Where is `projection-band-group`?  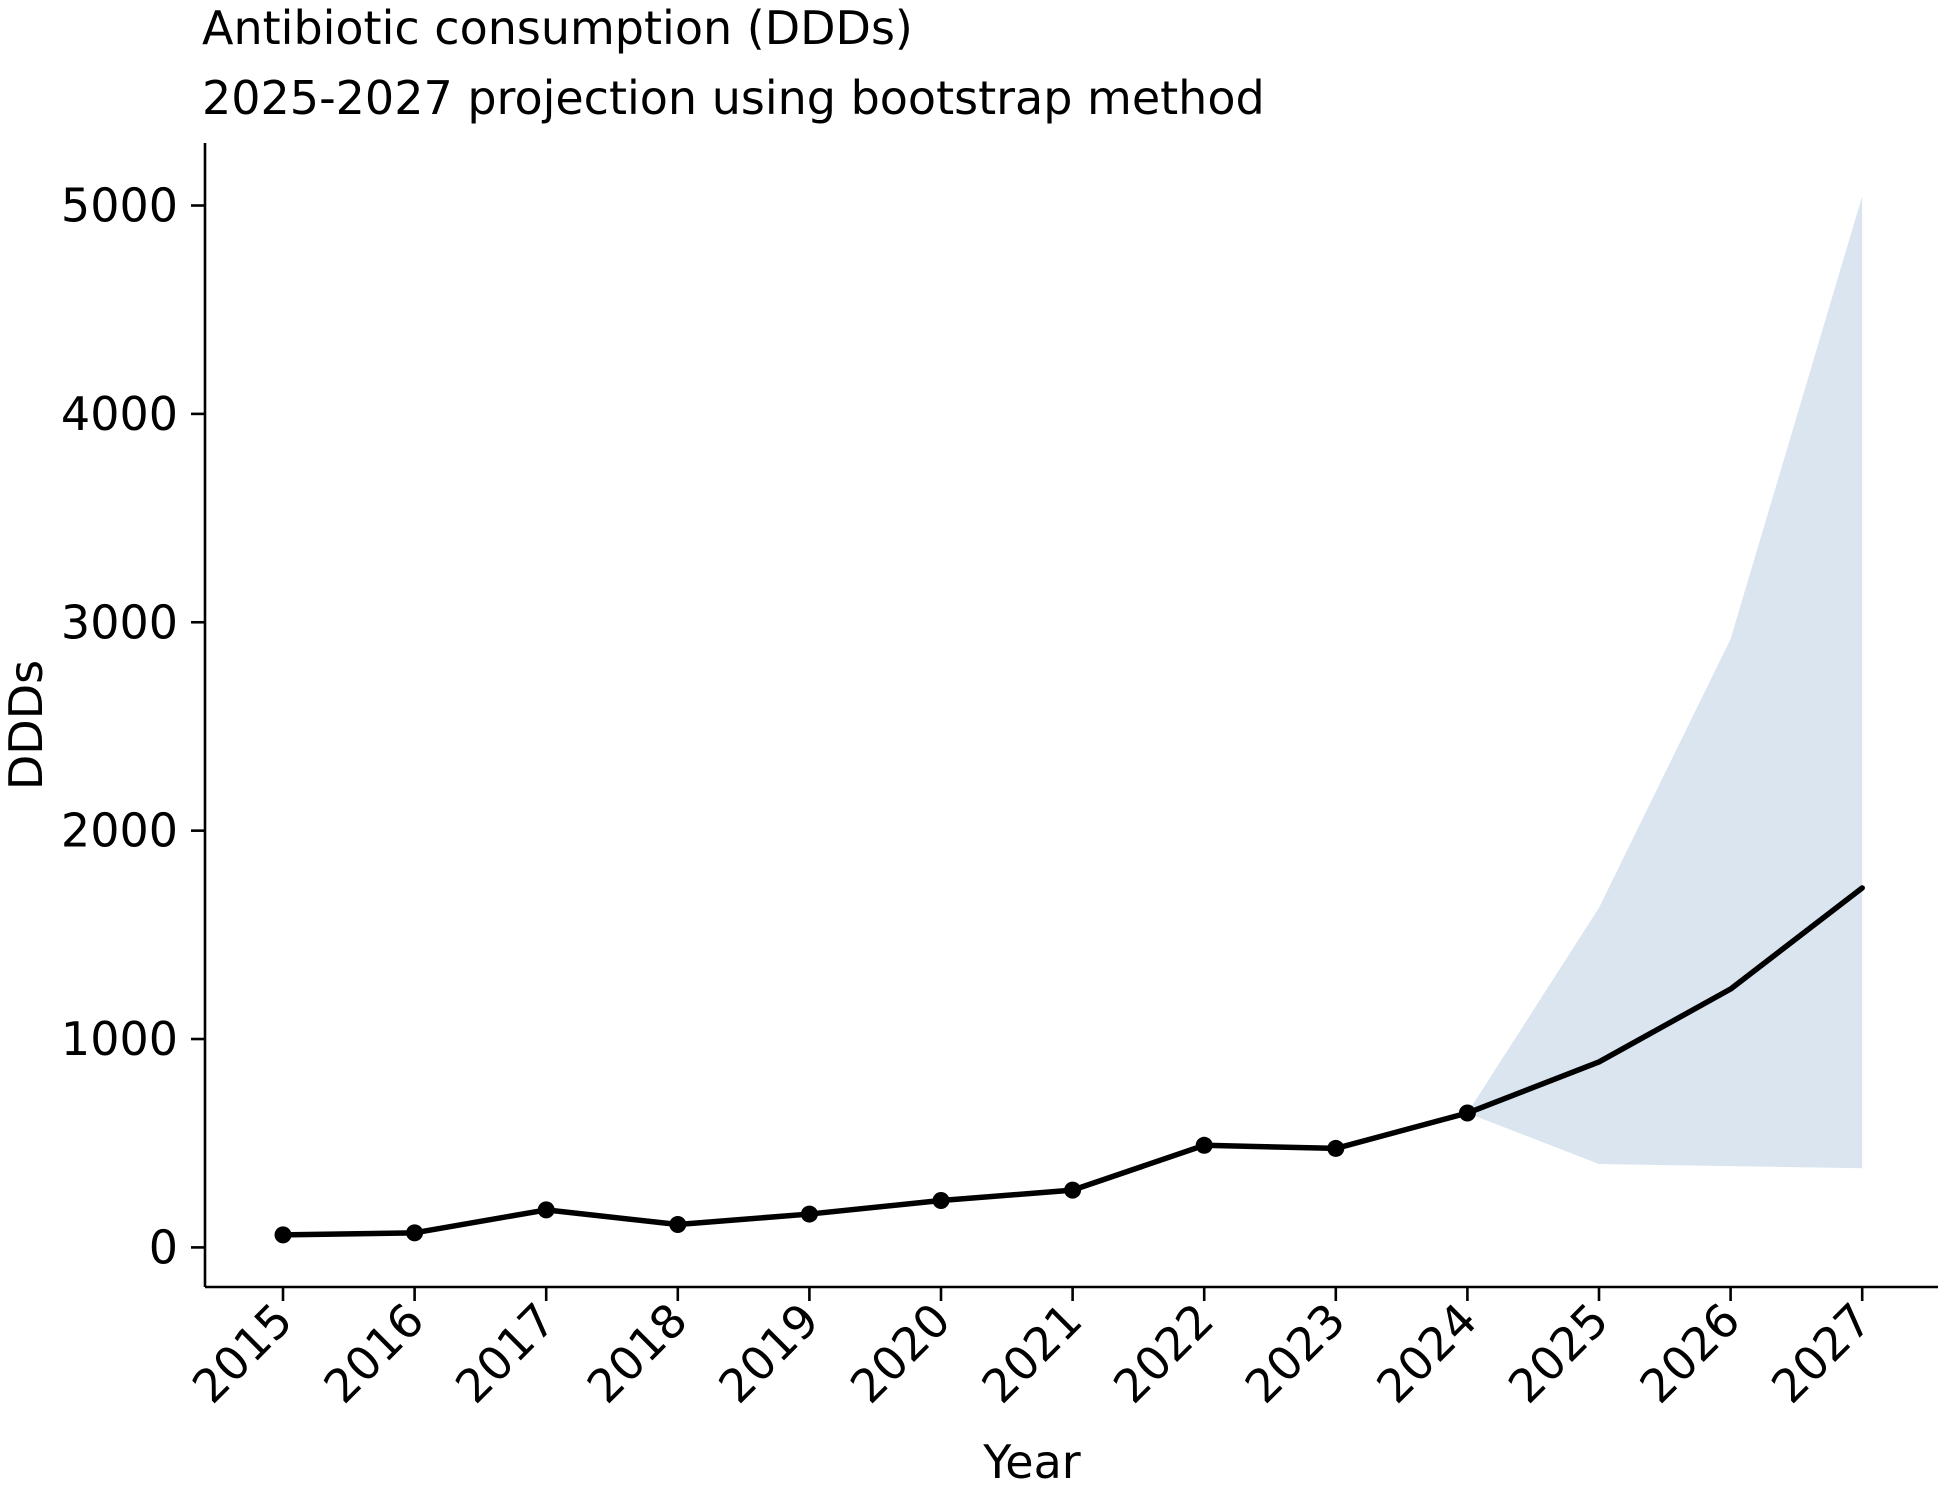 projection-band-group is located at coordinates (1665, 682).